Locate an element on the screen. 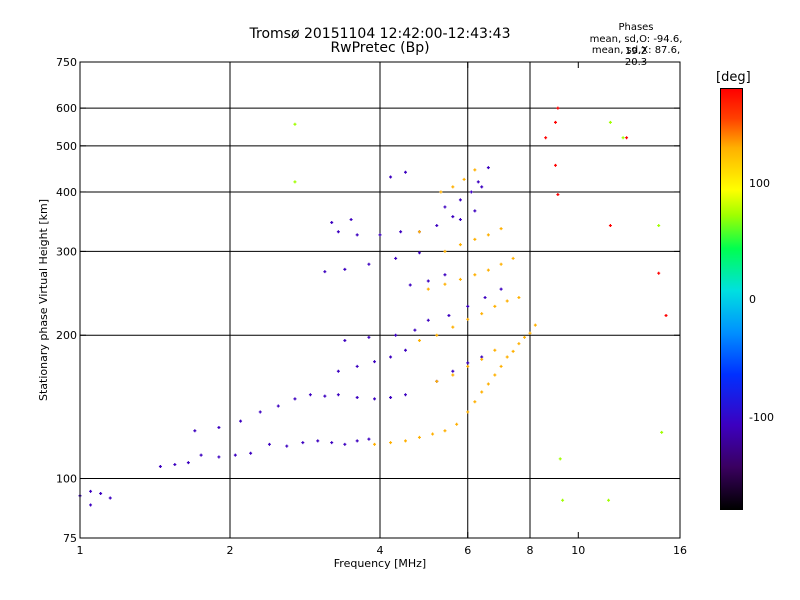 Image resolution: width=800 pixels, height=600 pixels. y-tick-label: 750 is located at coordinates (66, 62).